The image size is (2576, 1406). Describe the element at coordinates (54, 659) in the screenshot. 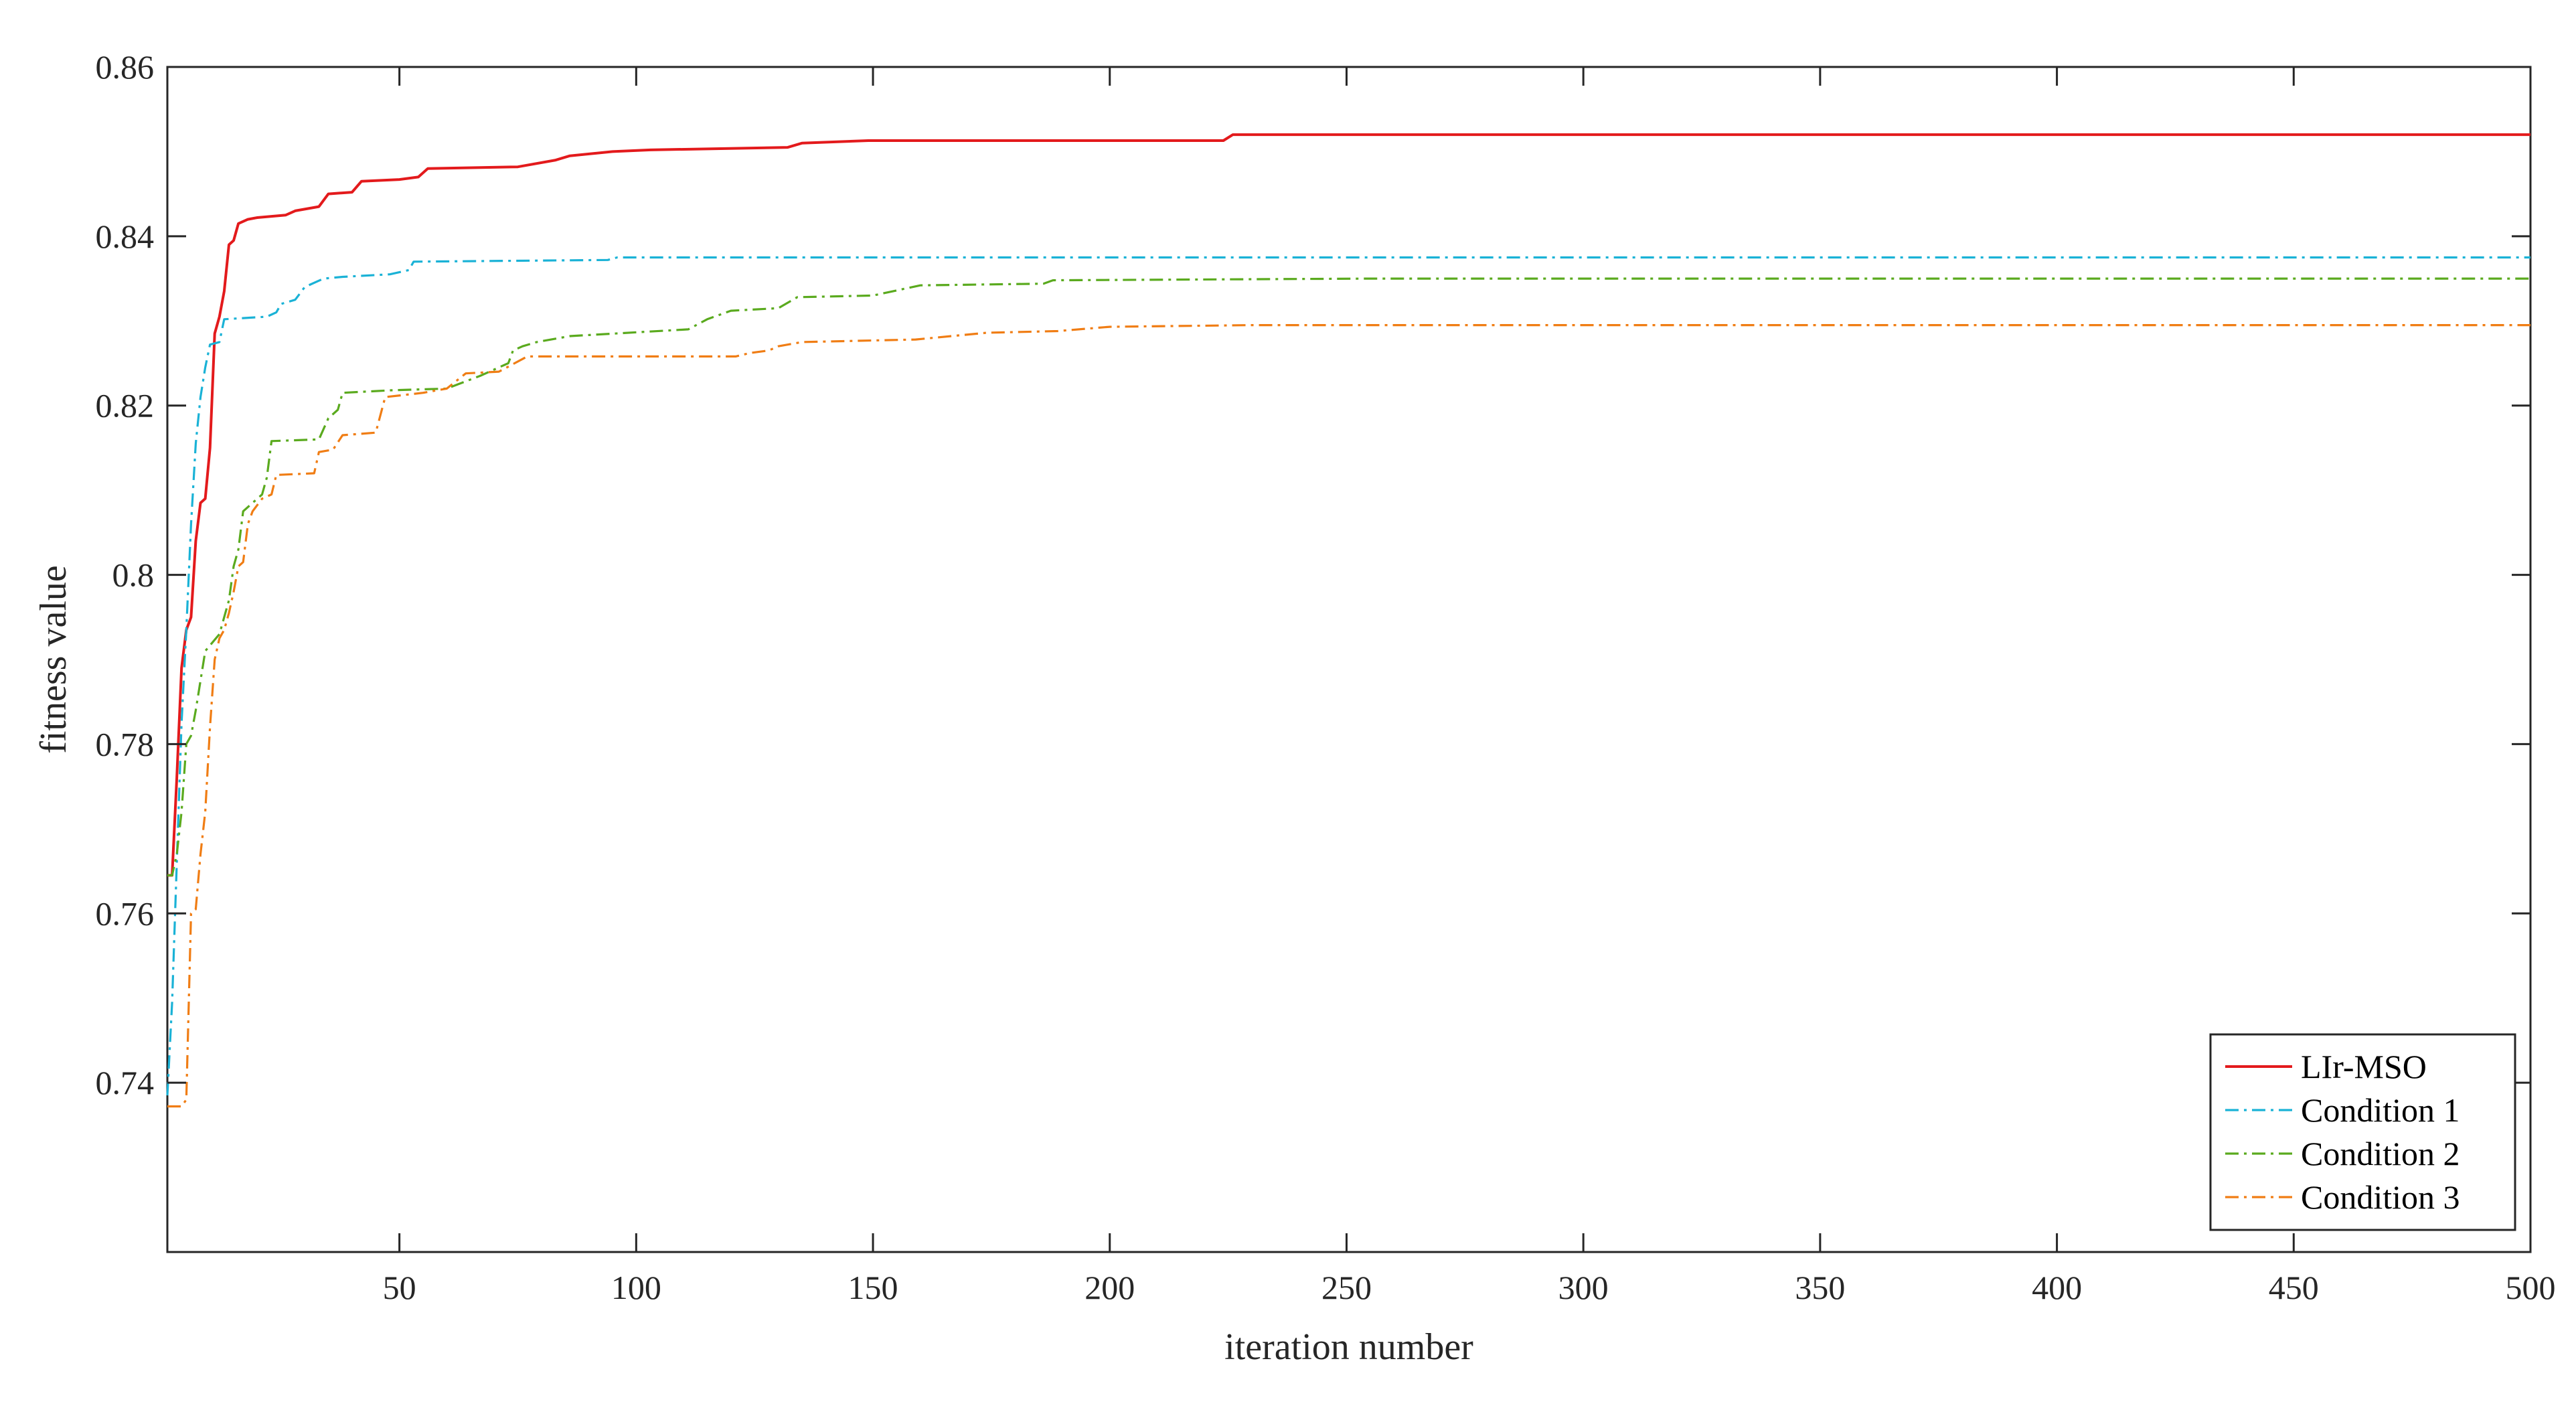

I see `y-axis-title: fitness value` at that location.